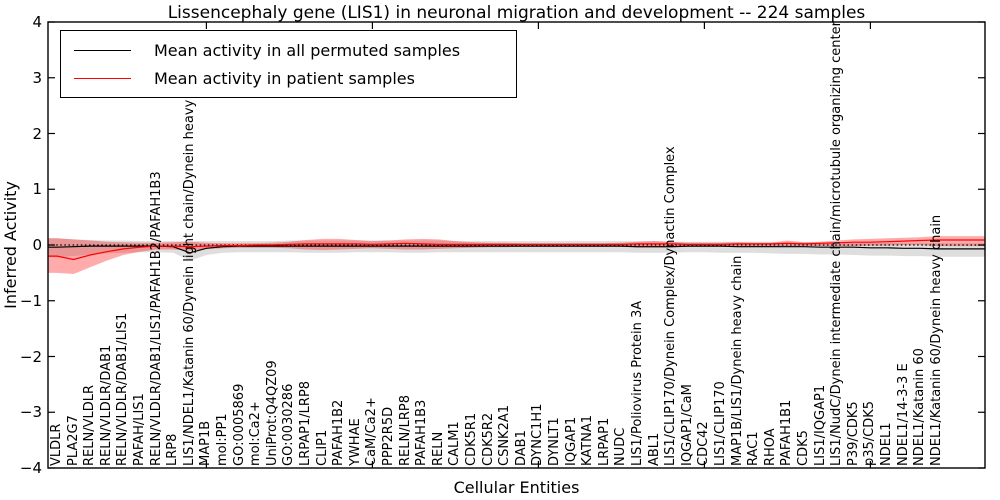 The height and width of the screenshot is (500, 1000). I want to click on legend-item-patient: Mean activity in patient samples, so click(288, 78).